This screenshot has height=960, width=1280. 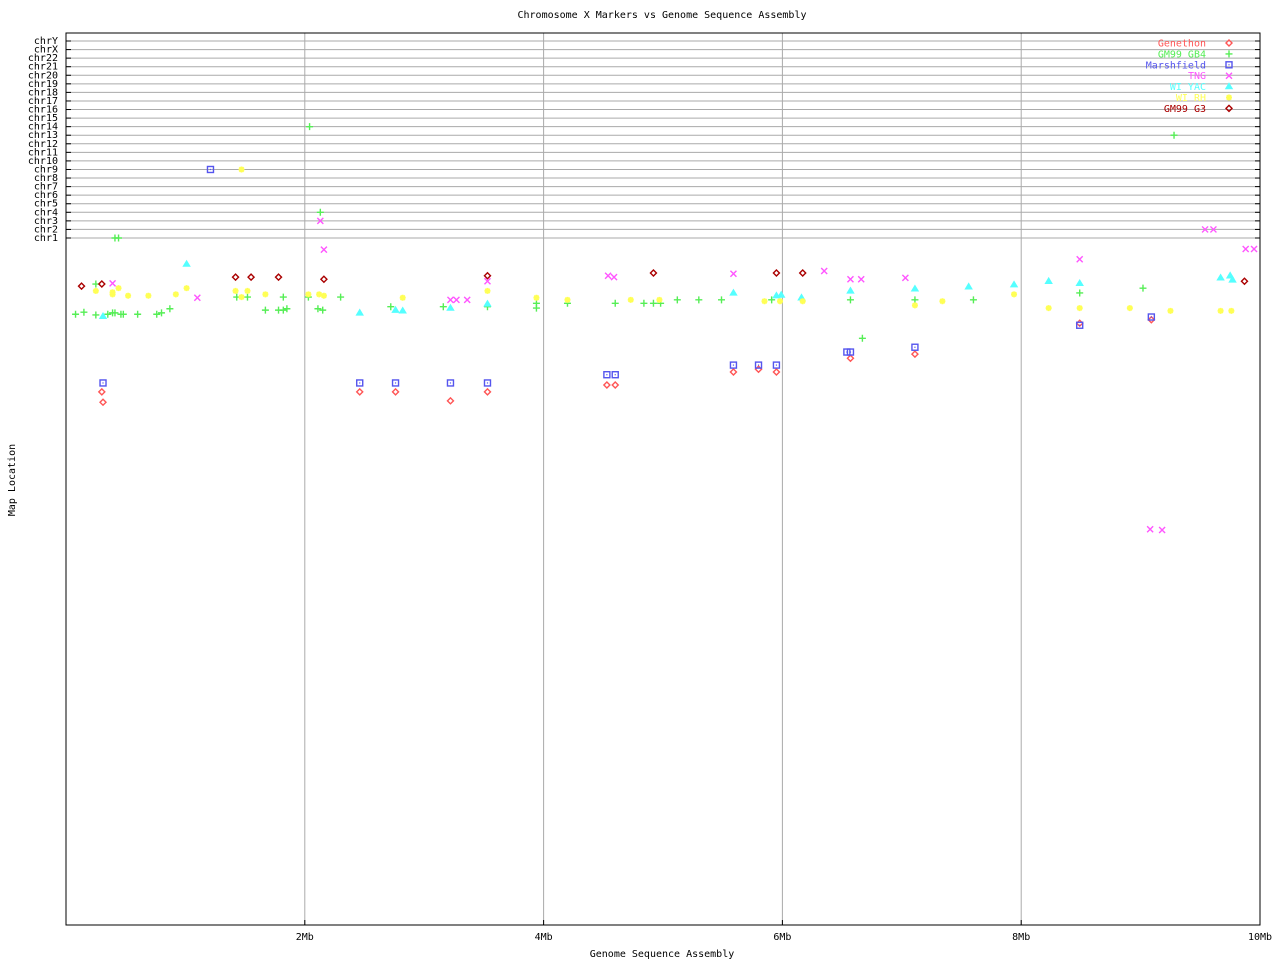 I want to click on legend-label: TNG, so click(x=1197, y=76).